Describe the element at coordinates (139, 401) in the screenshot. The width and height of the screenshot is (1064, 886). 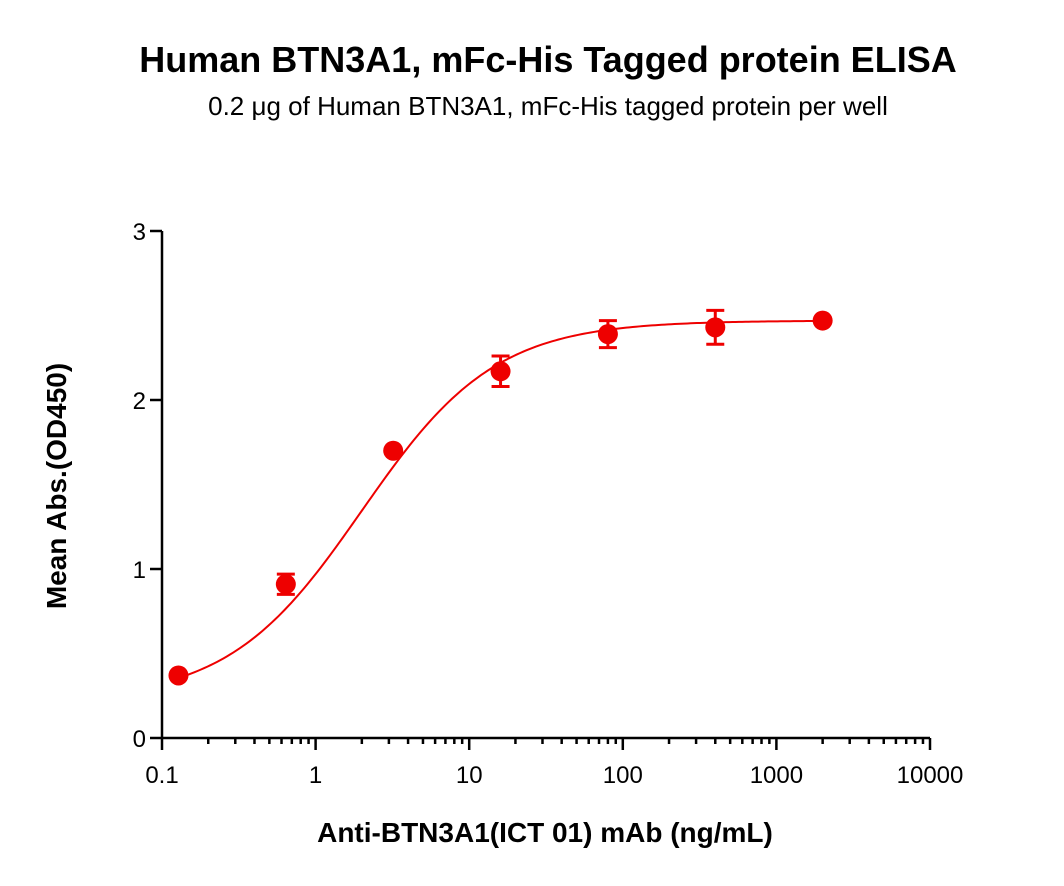
I see `y-tick-label: 2` at that location.